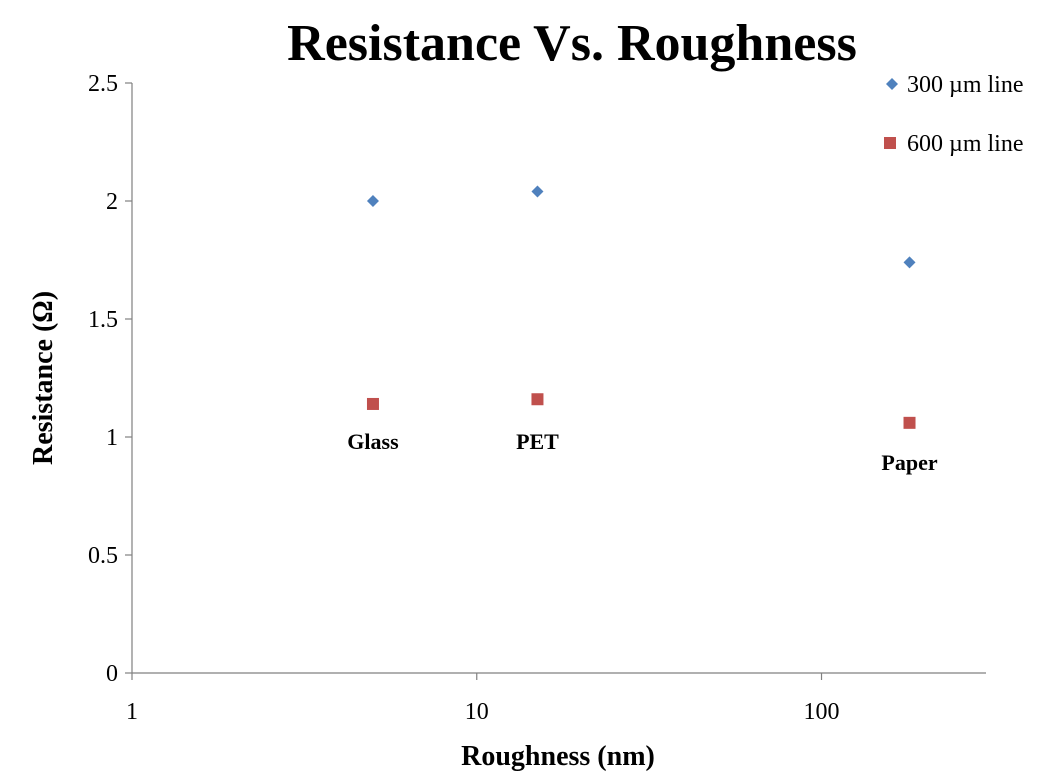 Image resolution: width=1060 pixels, height=774 pixels. Describe the element at coordinates (112, 202) in the screenshot. I see `y-tick-label: 2` at that location.